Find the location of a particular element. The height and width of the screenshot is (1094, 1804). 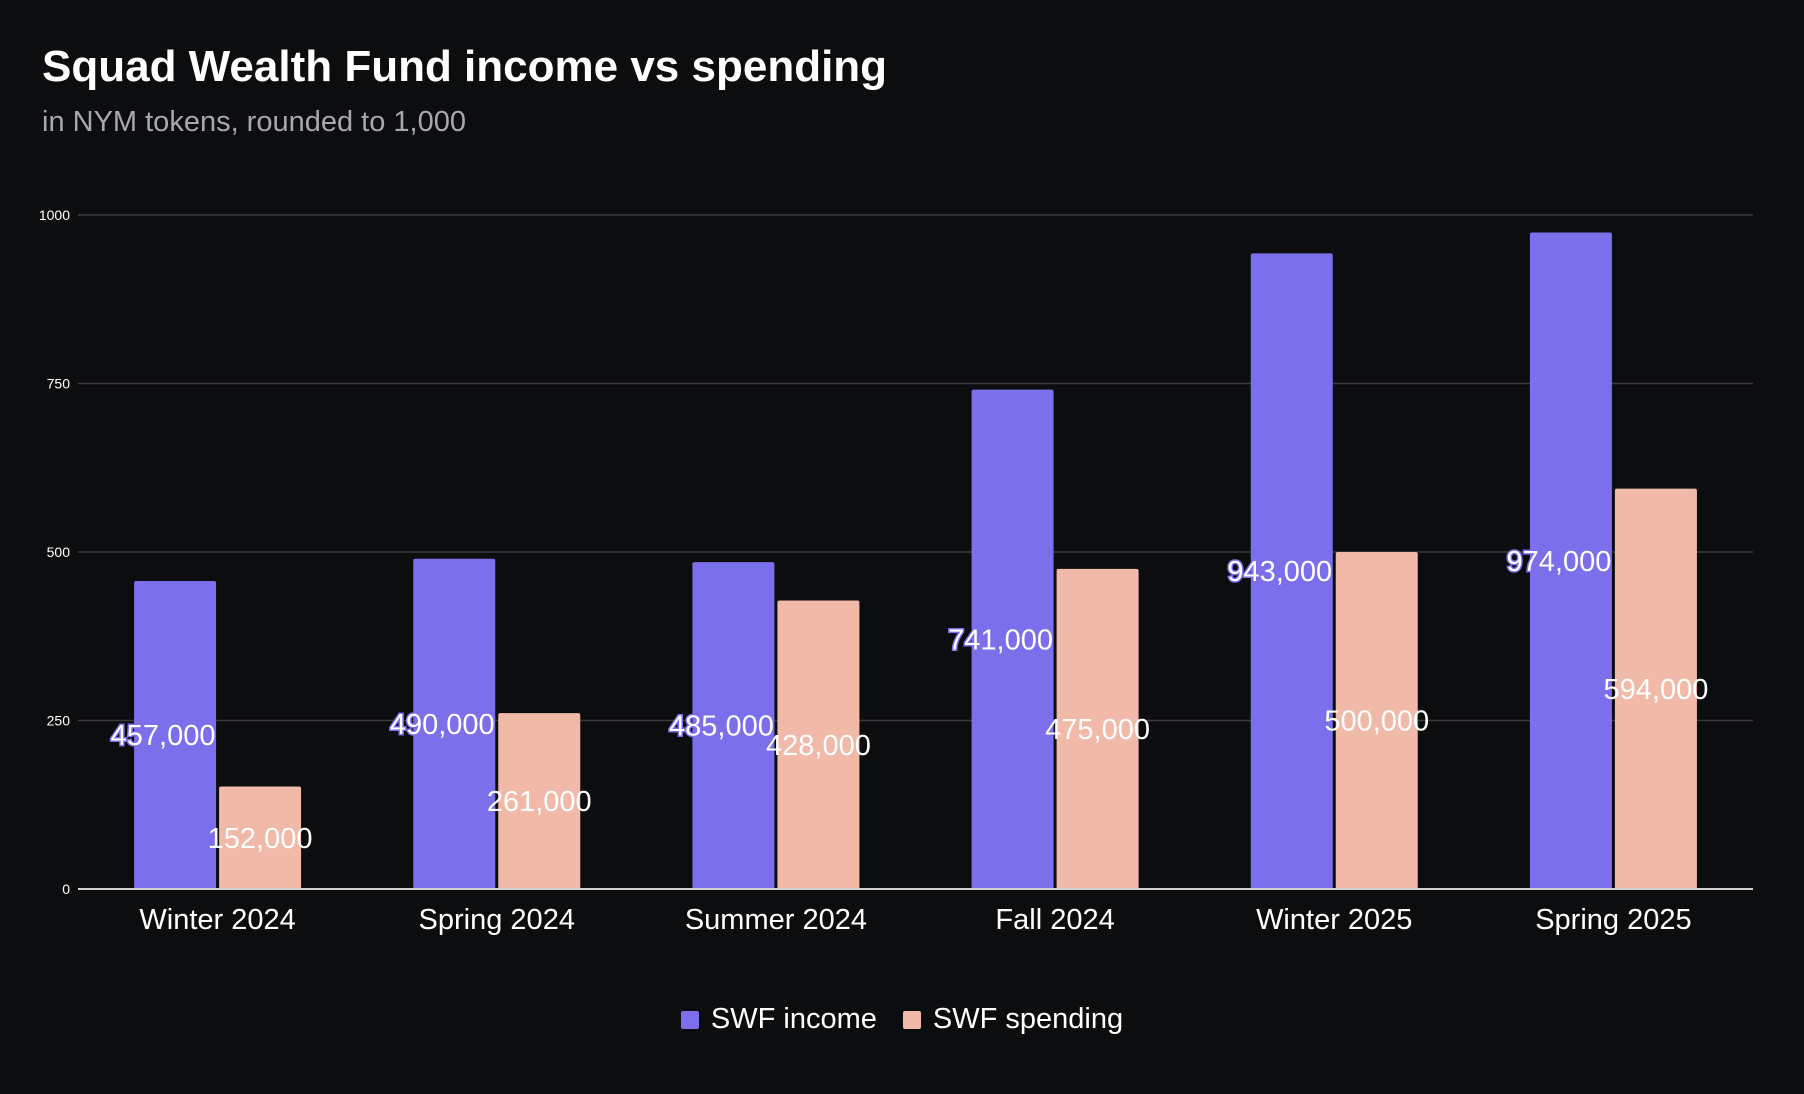

spending-data-label-2: 428,000 is located at coordinates (818, 746).